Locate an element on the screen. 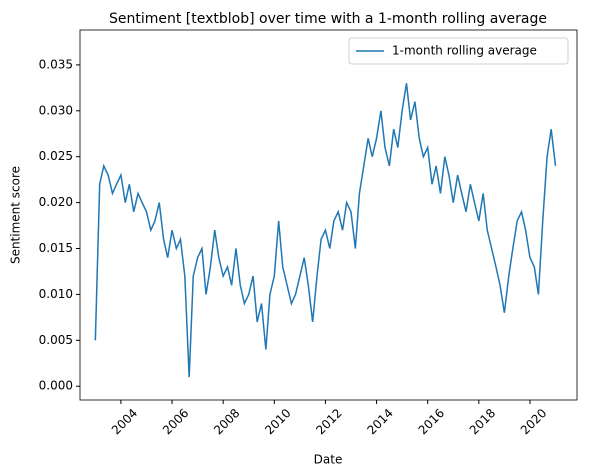 This screenshot has width=596, height=476. x-axis-label: Date is located at coordinates (328, 460).